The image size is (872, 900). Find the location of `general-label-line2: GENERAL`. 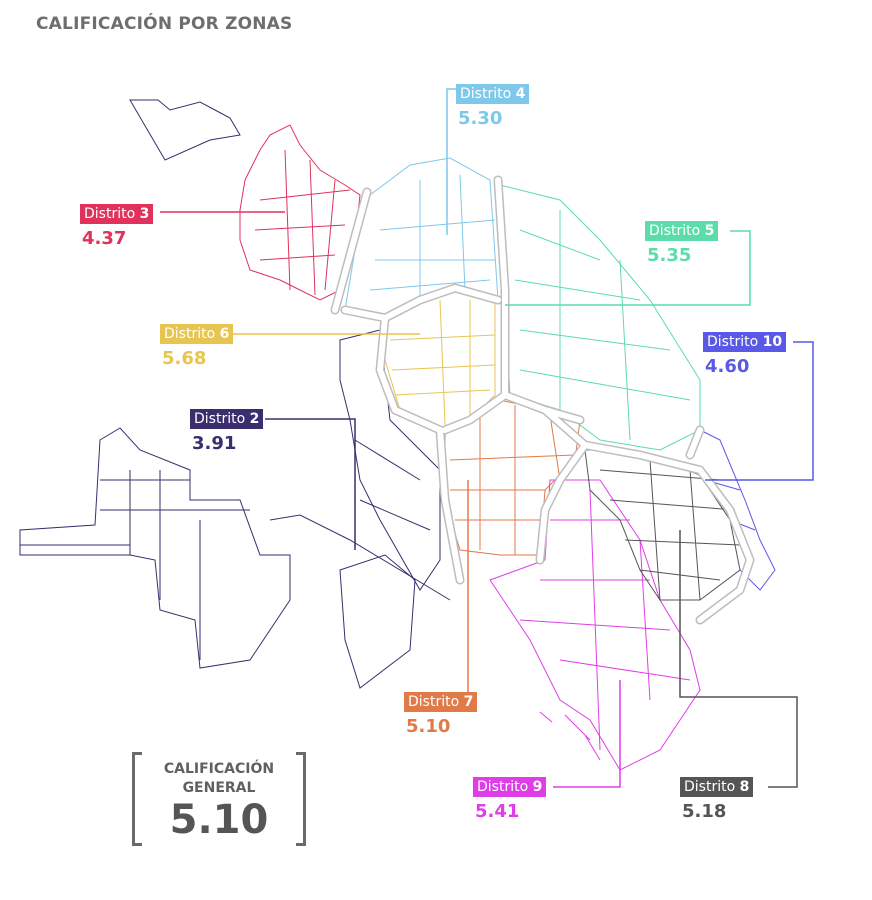

general-label-line2: GENERAL is located at coordinates (219, 788).